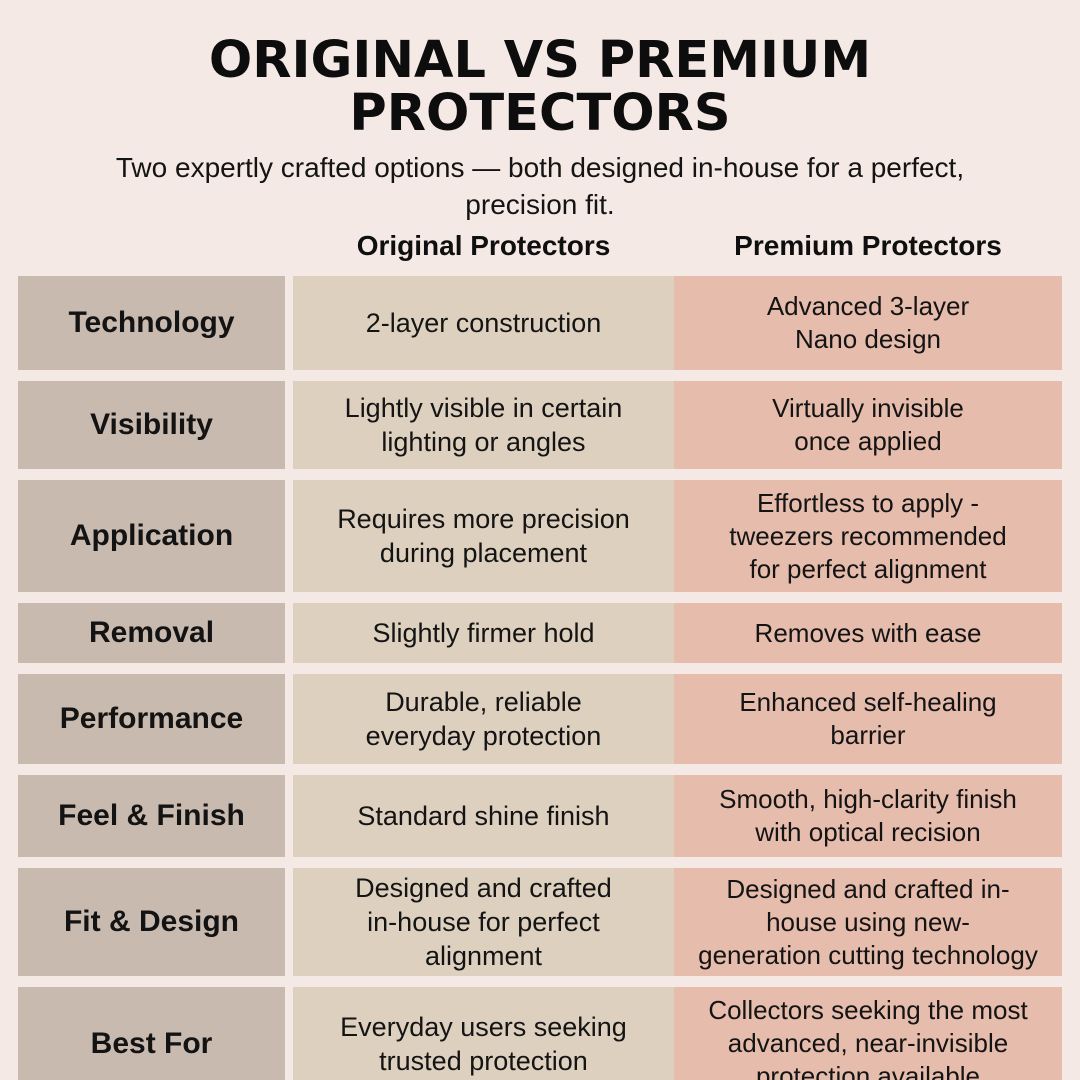  Describe the element at coordinates (868, 425) in the screenshot. I see `cell-premium-visibility: Virtually invisible once applied` at that location.